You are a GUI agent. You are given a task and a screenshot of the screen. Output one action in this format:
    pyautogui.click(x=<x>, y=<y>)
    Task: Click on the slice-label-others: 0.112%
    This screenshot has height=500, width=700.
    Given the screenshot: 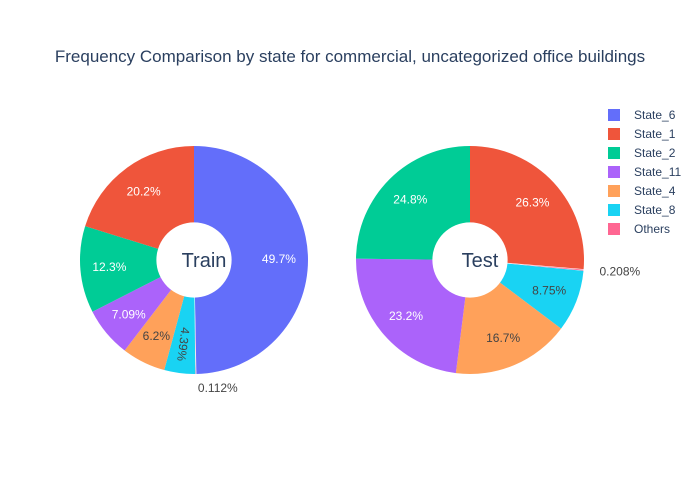 What is the action you would take?
    pyautogui.click(x=218, y=388)
    